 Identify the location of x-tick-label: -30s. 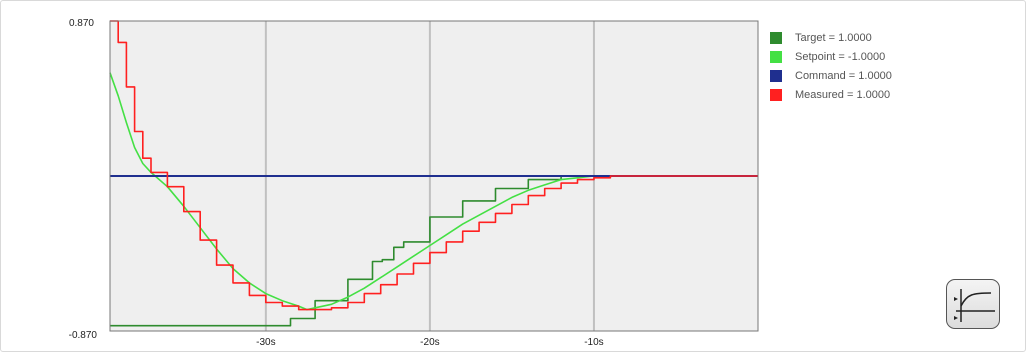
(265, 342).